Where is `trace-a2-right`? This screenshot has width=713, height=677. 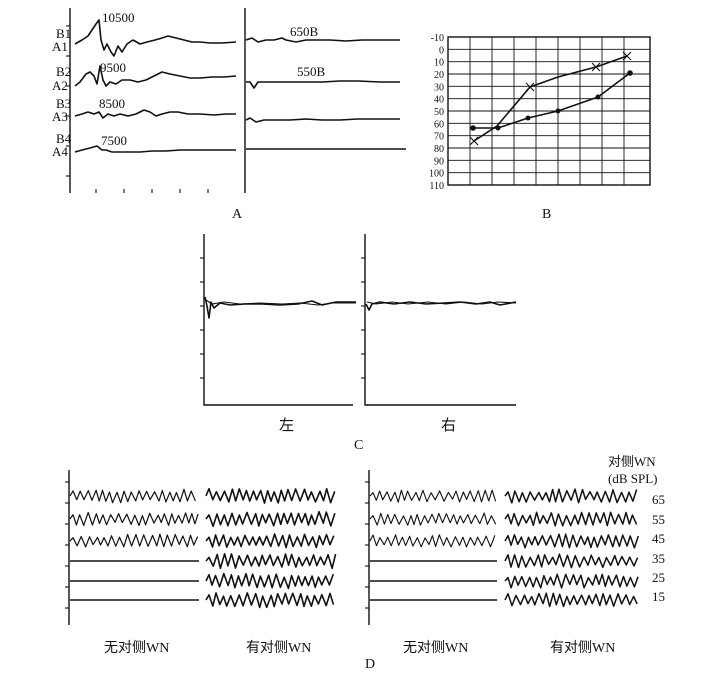 trace-a2-right is located at coordinates (323, 84).